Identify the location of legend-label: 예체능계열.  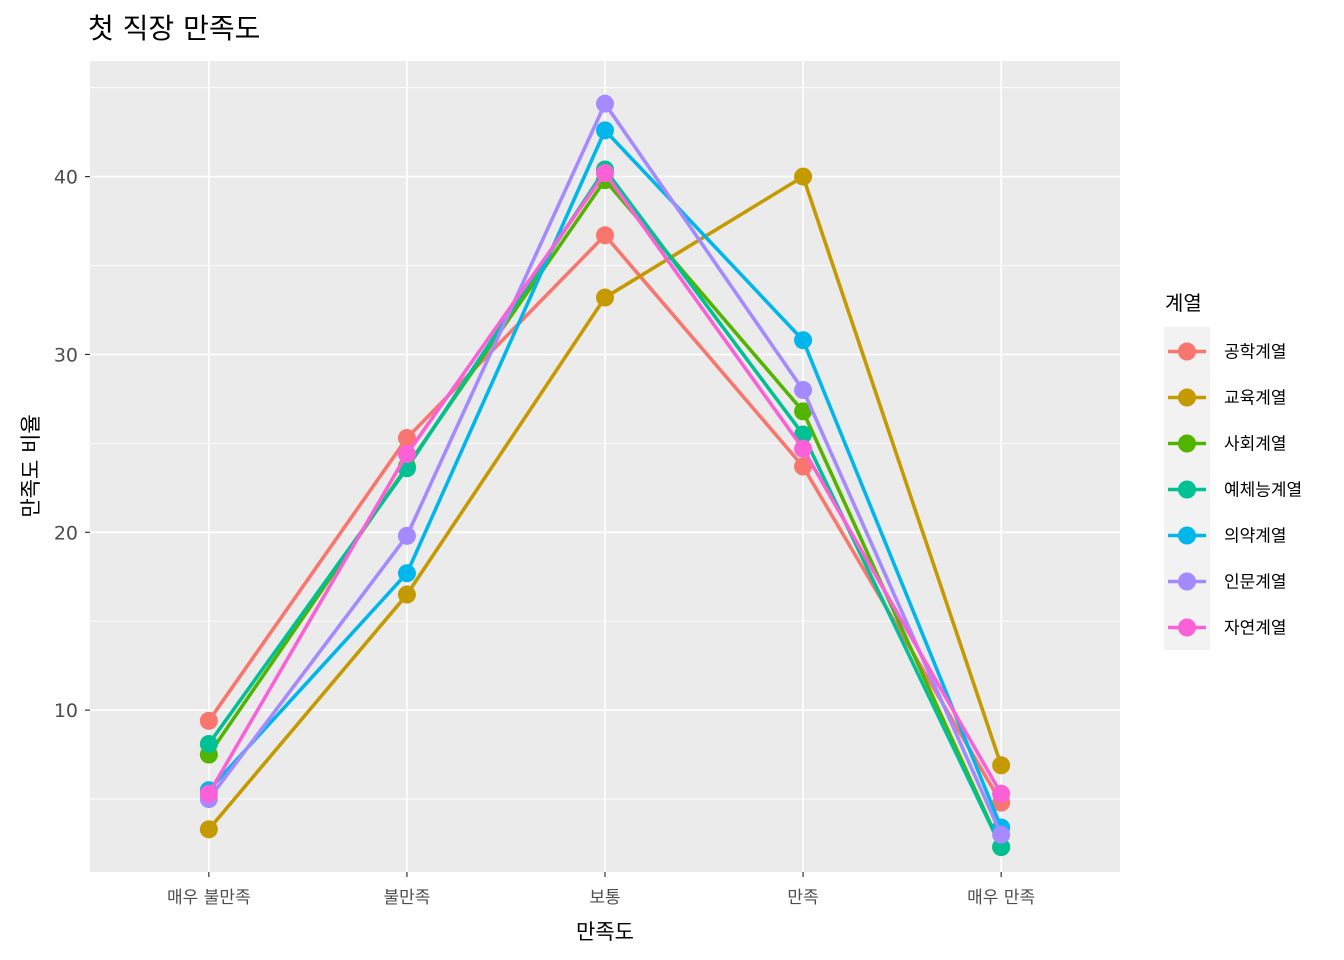
(1263, 491).